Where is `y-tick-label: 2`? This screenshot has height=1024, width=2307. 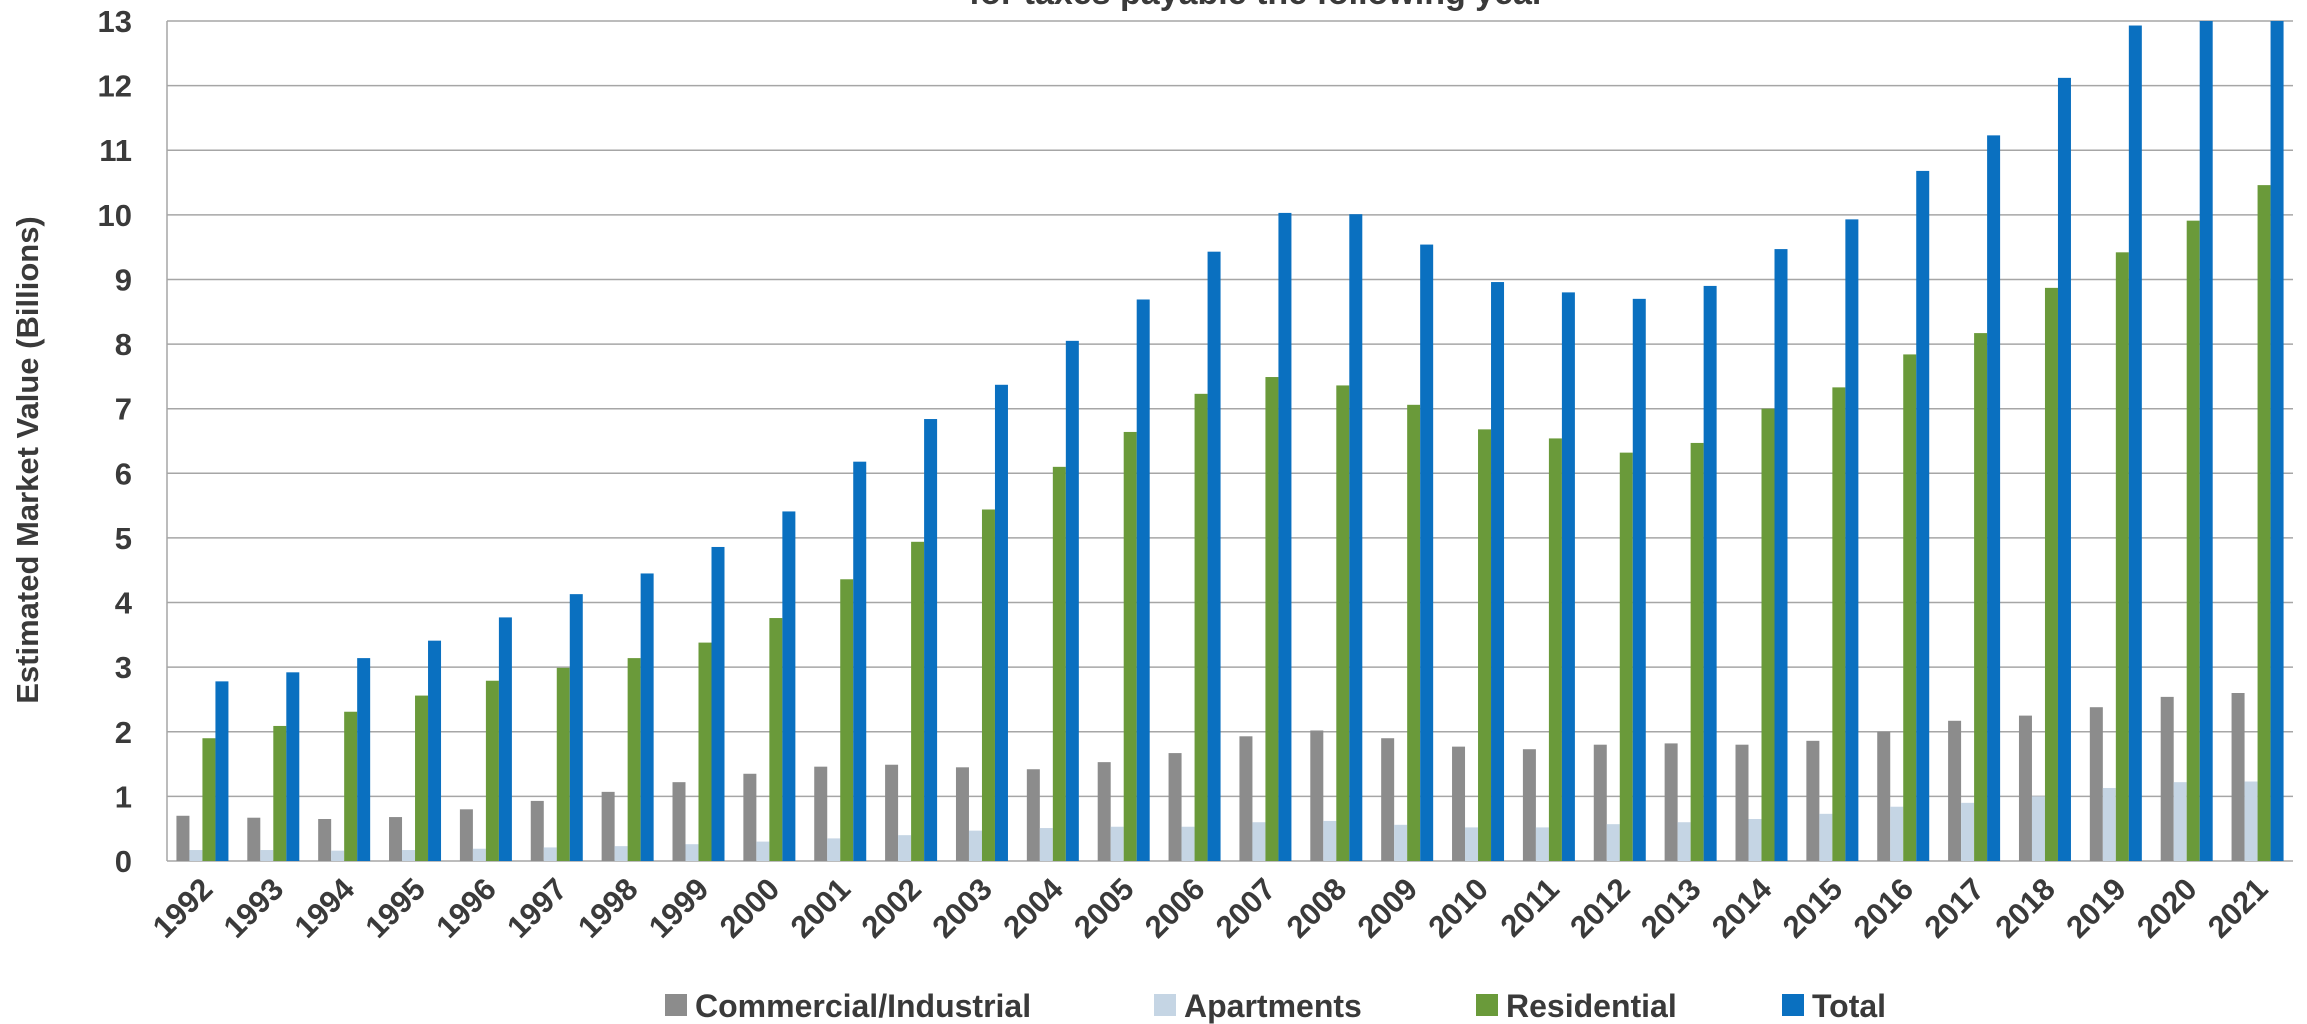 y-tick-label: 2 is located at coordinates (123, 732).